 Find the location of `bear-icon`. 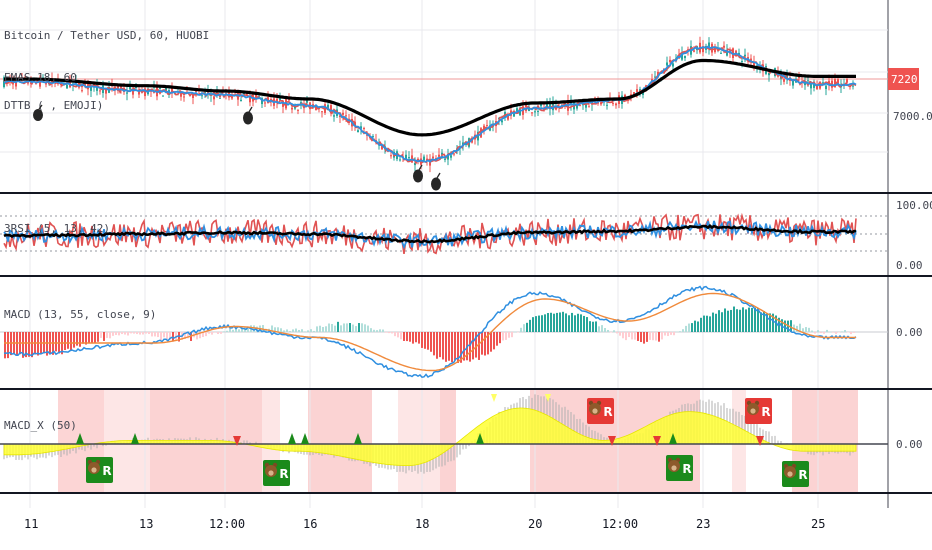

bear-icon is located at coordinates (595, 407).